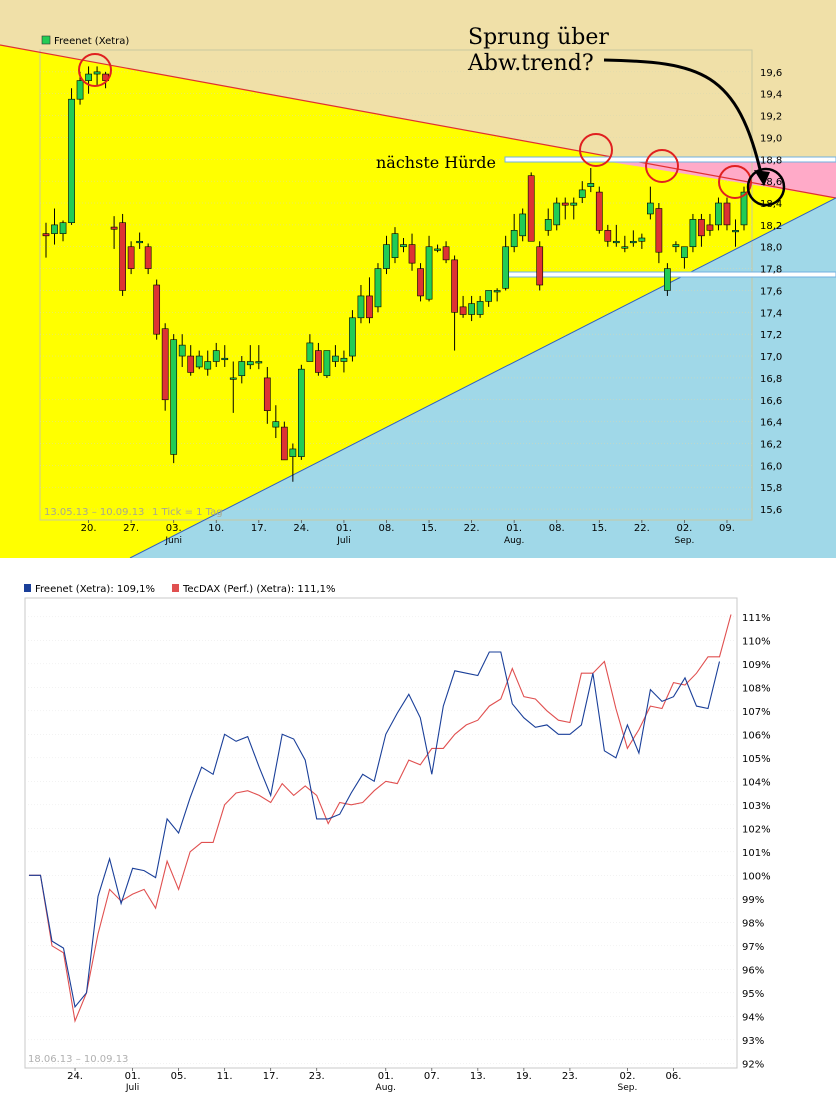  What do you see at coordinates (432, 1076) in the screenshot?
I see `x-tick-label: 07.` at bounding box center [432, 1076].